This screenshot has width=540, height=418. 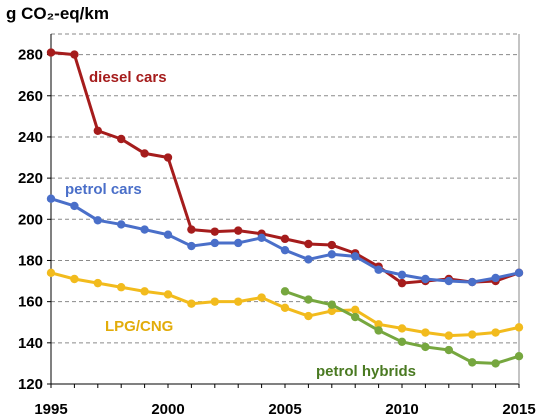 What do you see at coordinates (448, 350) in the screenshot?
I see `data-point-petrol-hybrids-2012` at bounding box center [448, 350].